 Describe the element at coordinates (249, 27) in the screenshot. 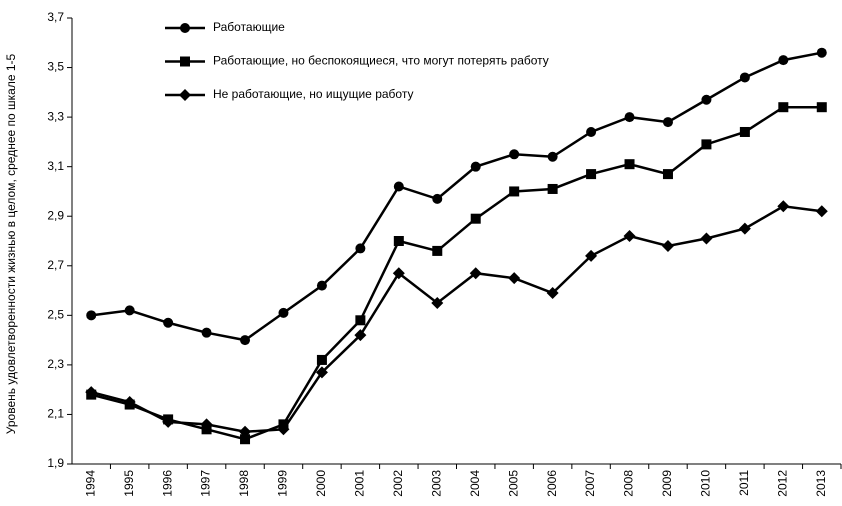

I see `legend-label: Работающие` at that location.